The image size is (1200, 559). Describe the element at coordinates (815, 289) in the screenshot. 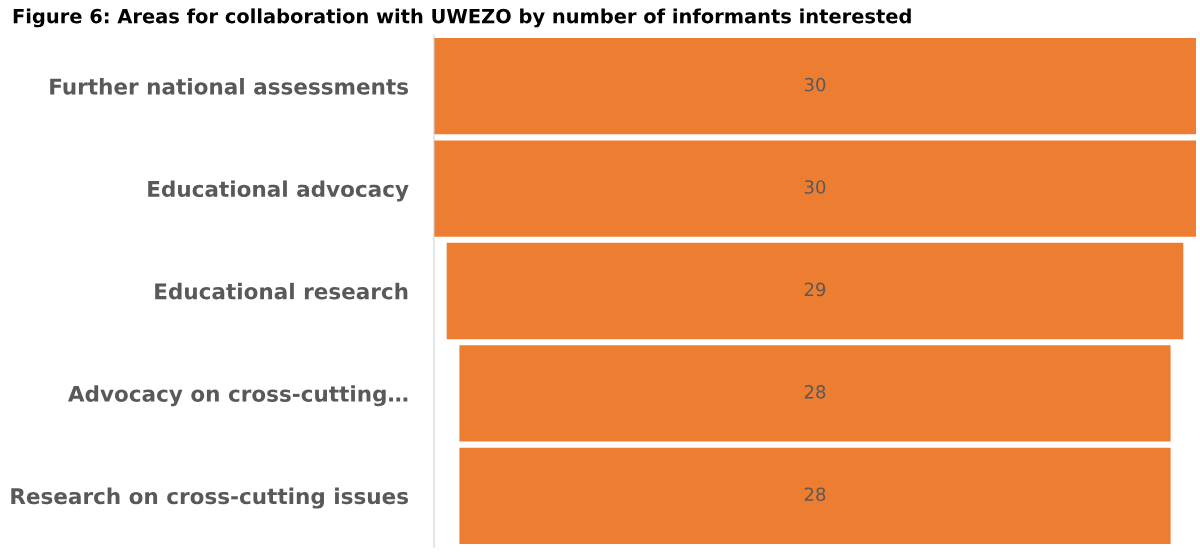

I see `data-label: 29` at that location.